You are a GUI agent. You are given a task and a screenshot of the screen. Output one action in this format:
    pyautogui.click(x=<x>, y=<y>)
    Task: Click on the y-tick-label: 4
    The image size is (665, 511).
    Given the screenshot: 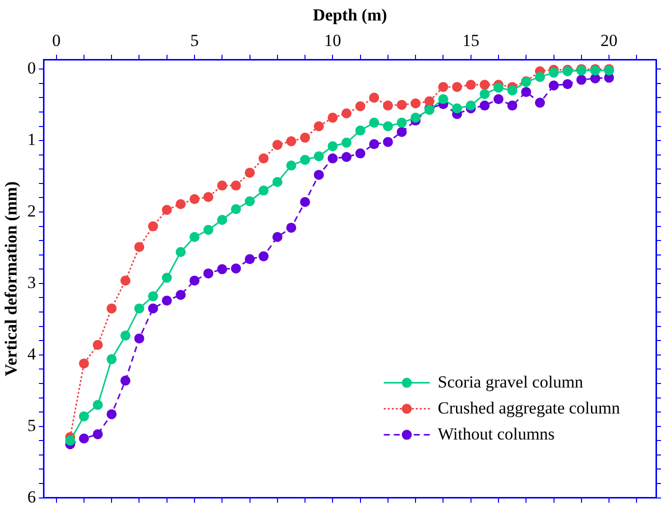 What is the action you would take?
    pyautogui.click(x=31, y=354)
    